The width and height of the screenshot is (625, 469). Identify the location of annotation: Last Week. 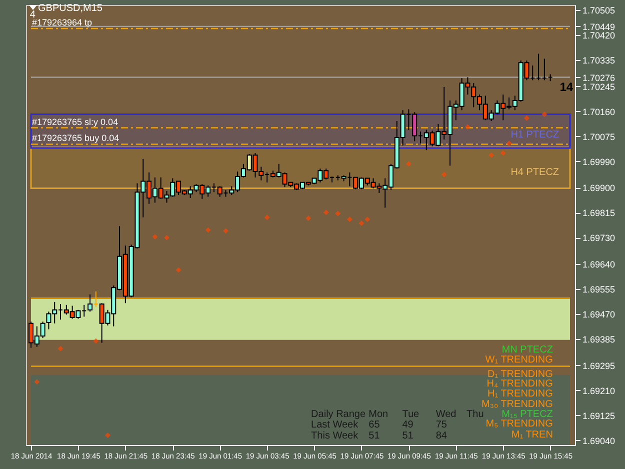
(335, 425).